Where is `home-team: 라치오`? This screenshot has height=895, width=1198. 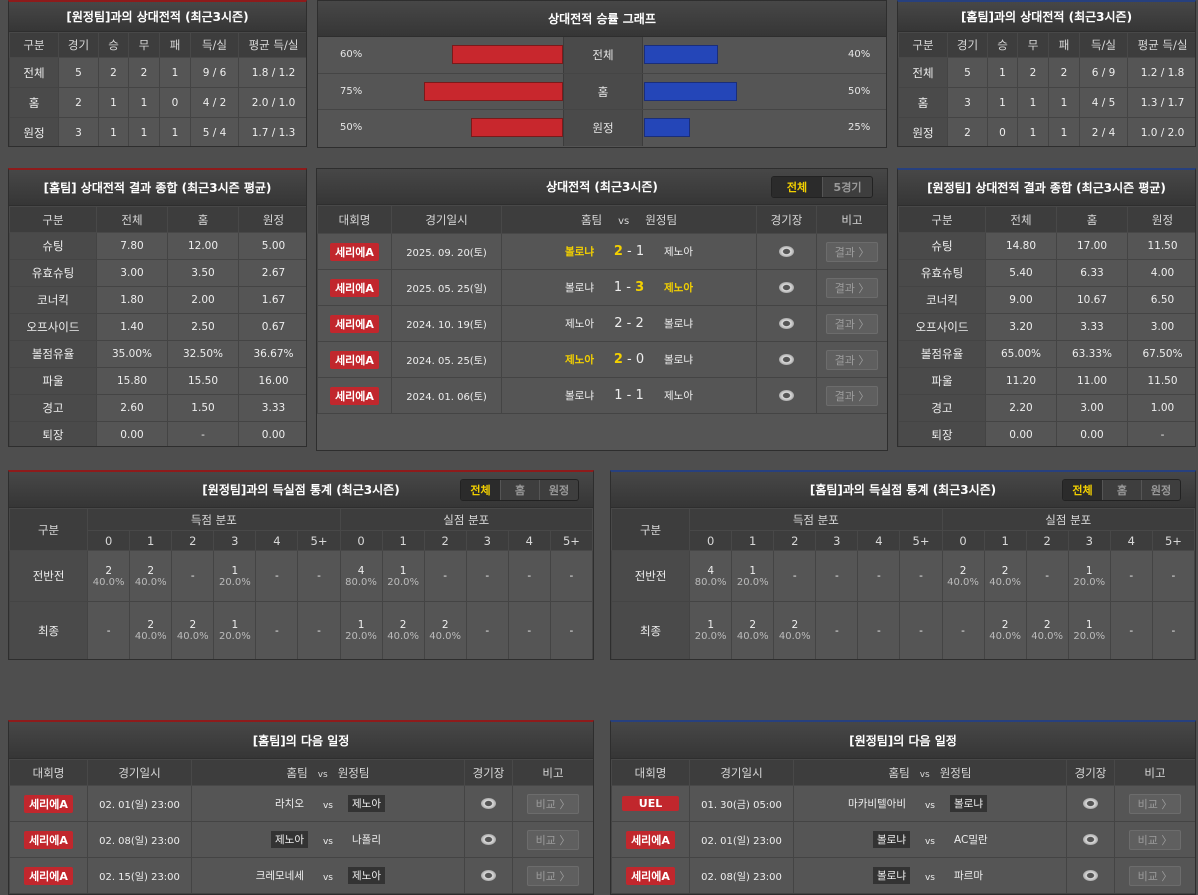 home-team: 라치오 is located at coordinates (289, 804).